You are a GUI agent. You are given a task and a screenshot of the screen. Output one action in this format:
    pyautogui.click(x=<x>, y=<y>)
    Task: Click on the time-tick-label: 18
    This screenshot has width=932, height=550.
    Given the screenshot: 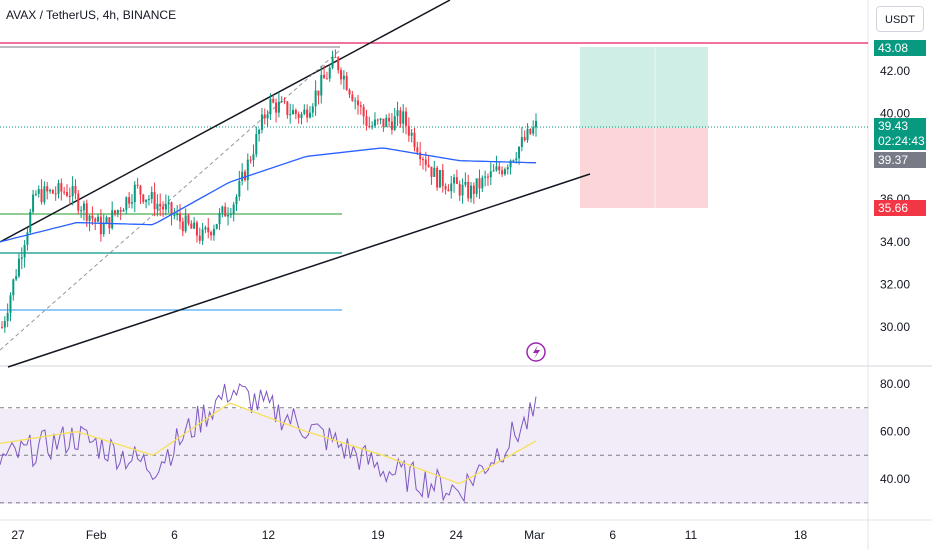 What is the action you would take?
    pyautogui.click(x=801, y=535)
    